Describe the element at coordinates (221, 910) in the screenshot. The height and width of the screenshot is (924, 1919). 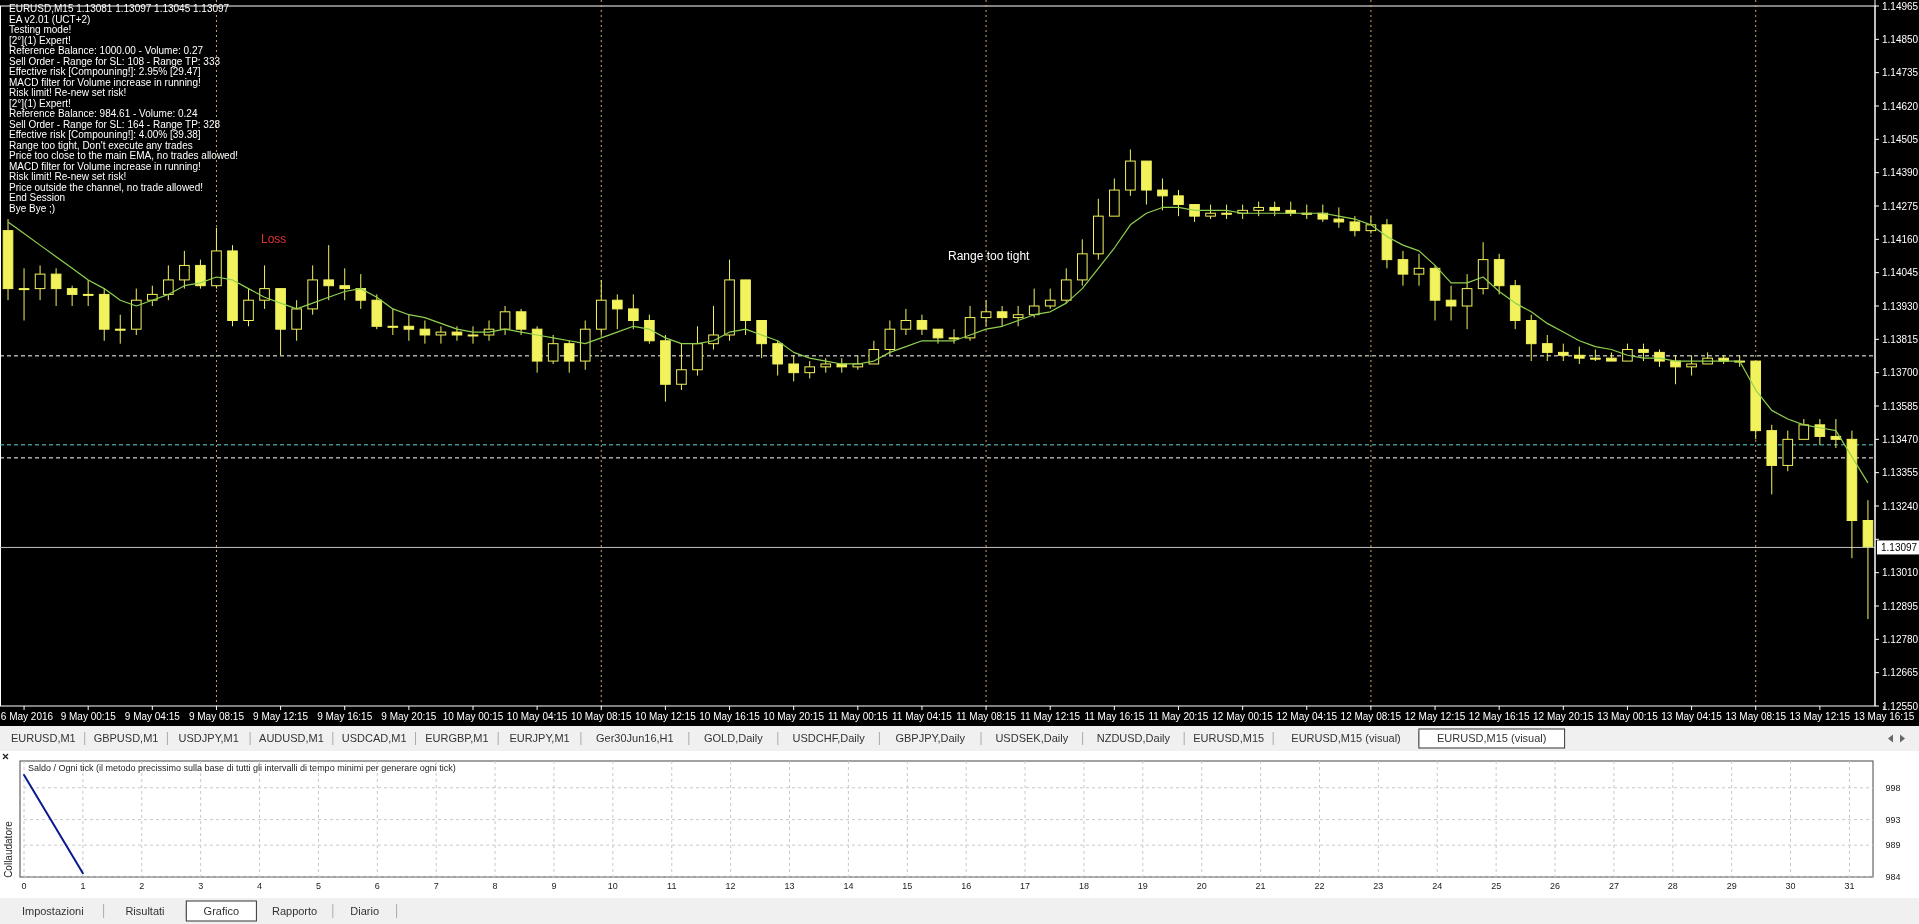
I see `text: Grafico` at that location.